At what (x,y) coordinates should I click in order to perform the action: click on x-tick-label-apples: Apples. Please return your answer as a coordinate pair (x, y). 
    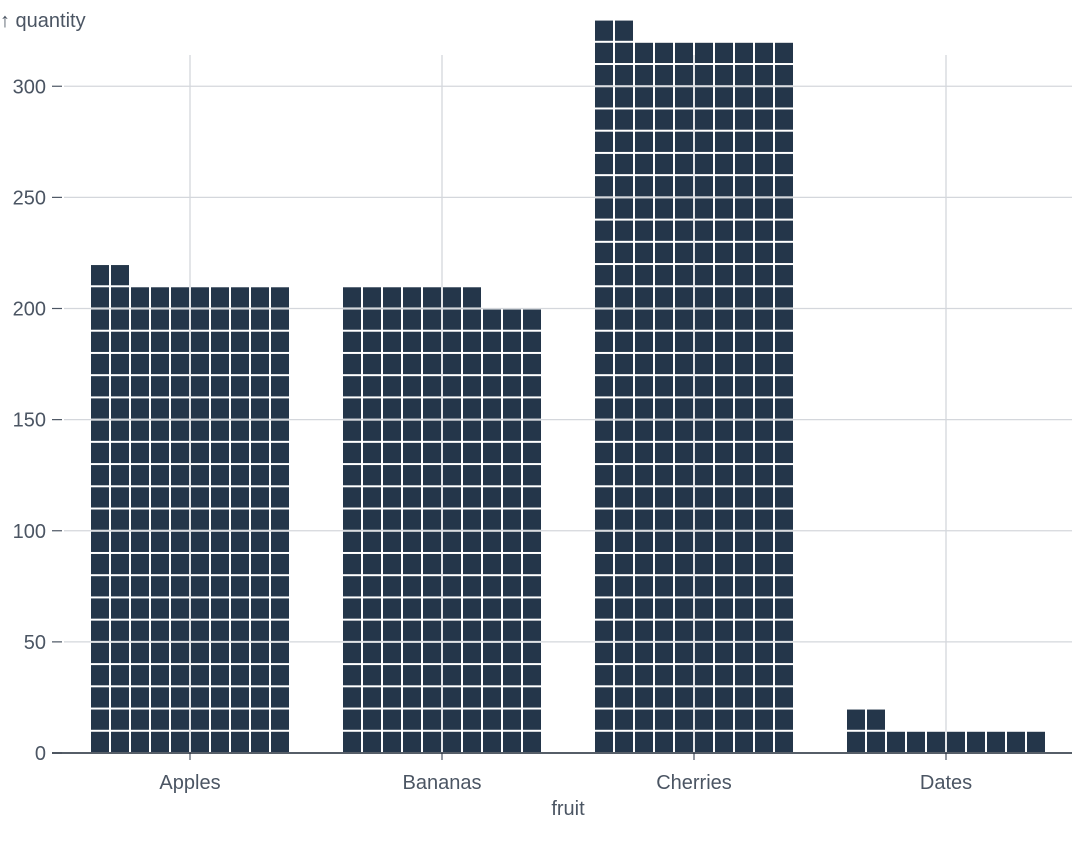
    Looking at the image, I should click on (189, 783).